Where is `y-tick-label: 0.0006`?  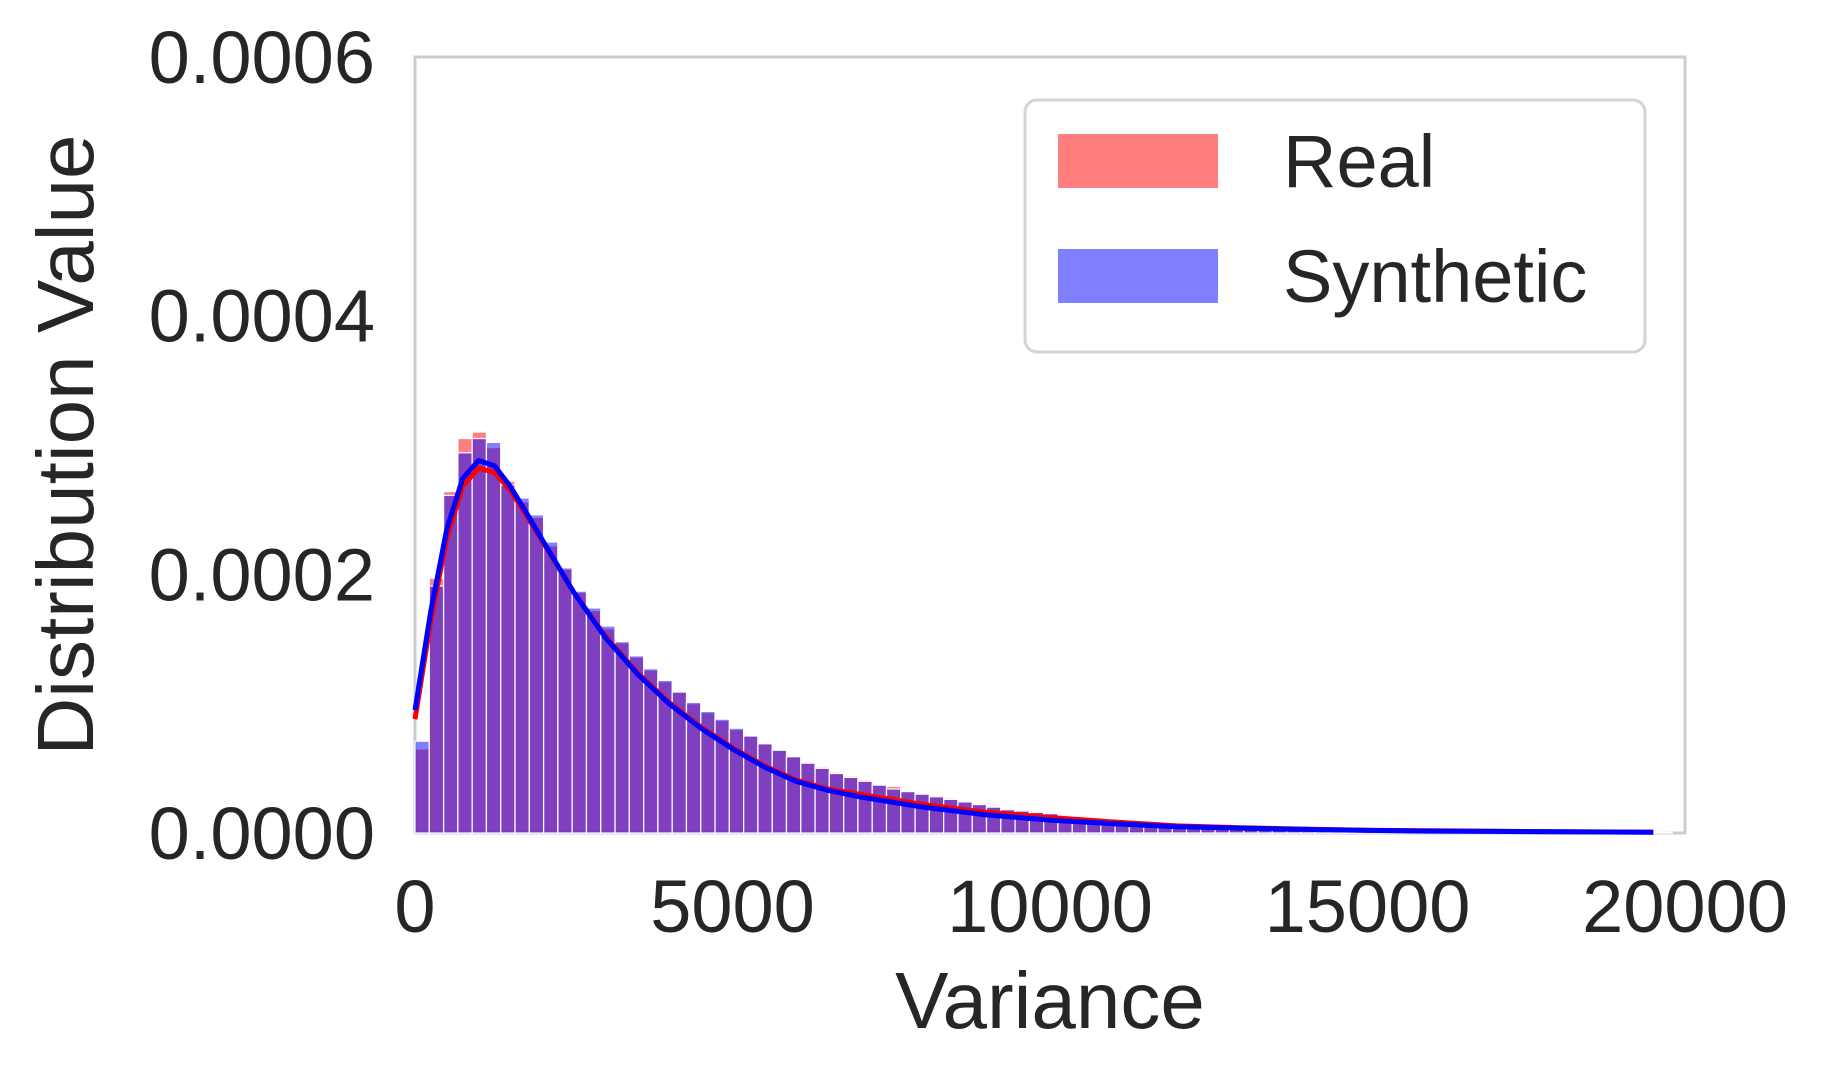
y-tick-label: 0.0006 is located at coordinates (262, 57).